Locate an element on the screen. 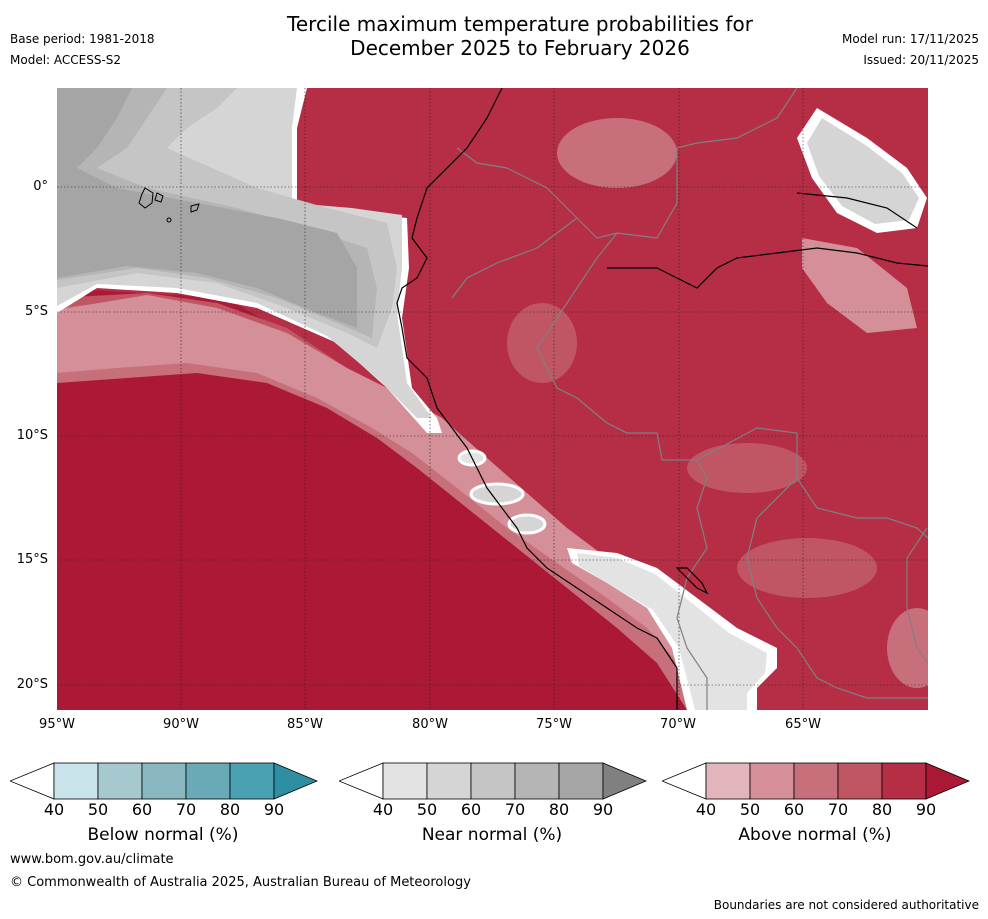 The image size is (988, 919). lon-label-65w: 65°W is located at coordinates (803, 724).